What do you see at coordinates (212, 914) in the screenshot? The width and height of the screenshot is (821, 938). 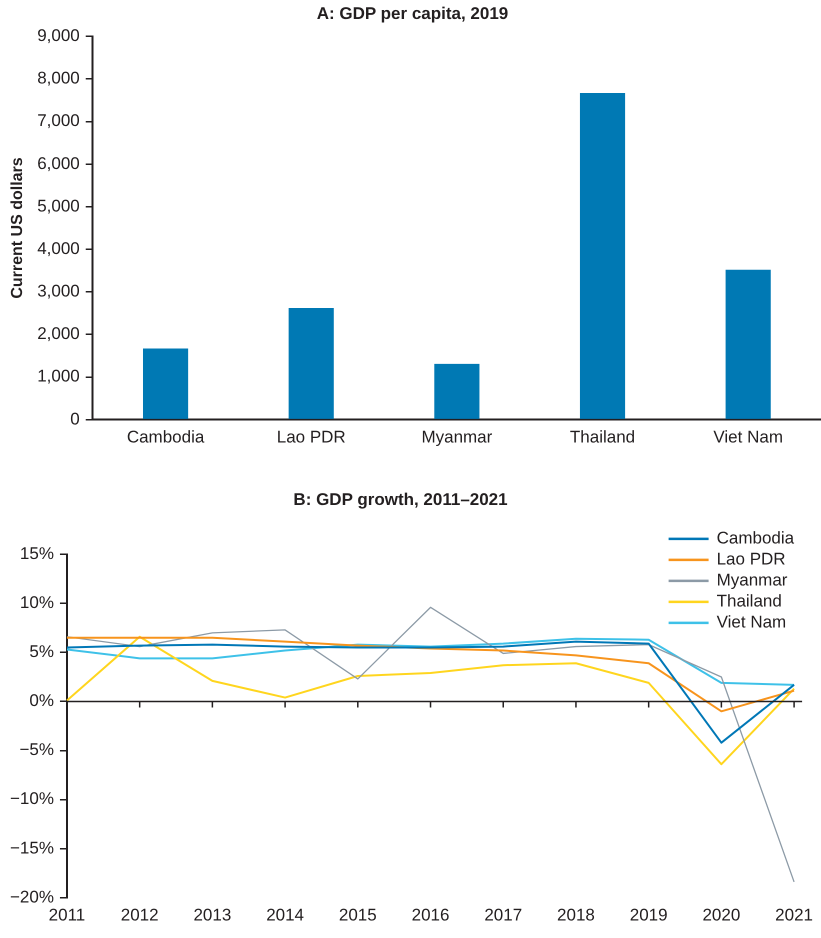 I see `x-tick-label: 2013` at bounding box center [212, 914].